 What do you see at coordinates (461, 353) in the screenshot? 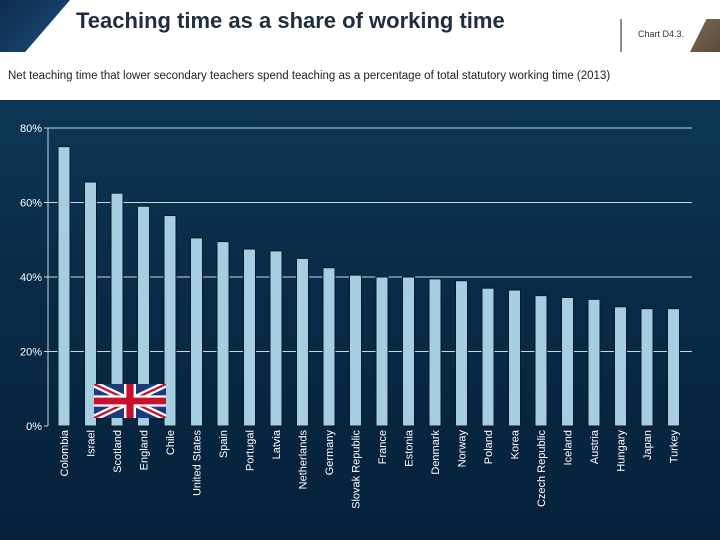
I see `bar-norway` at bounding box center [461, 353].